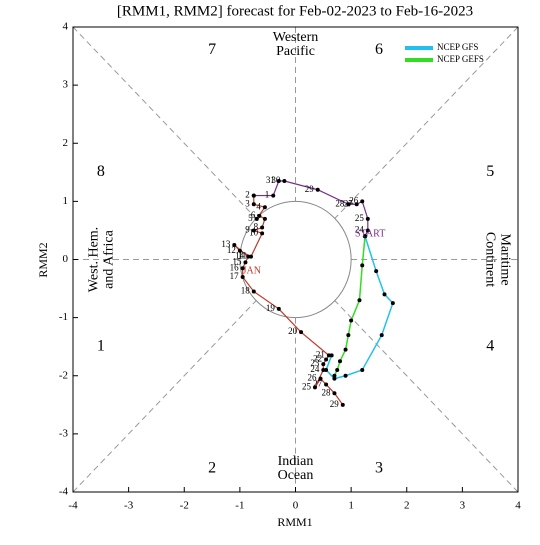  Describe the element at coordinates (212, 467) in the screenshot. I see `phase-label: 2` at that location.